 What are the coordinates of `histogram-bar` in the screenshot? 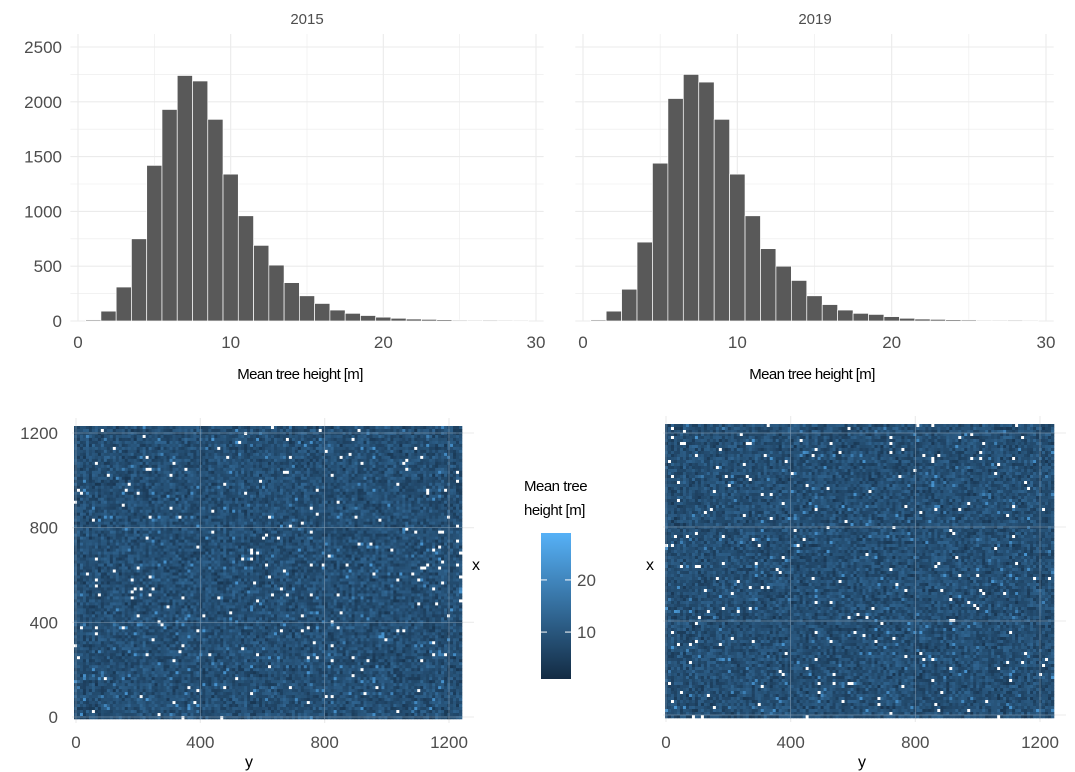 It's located at (968, 320).